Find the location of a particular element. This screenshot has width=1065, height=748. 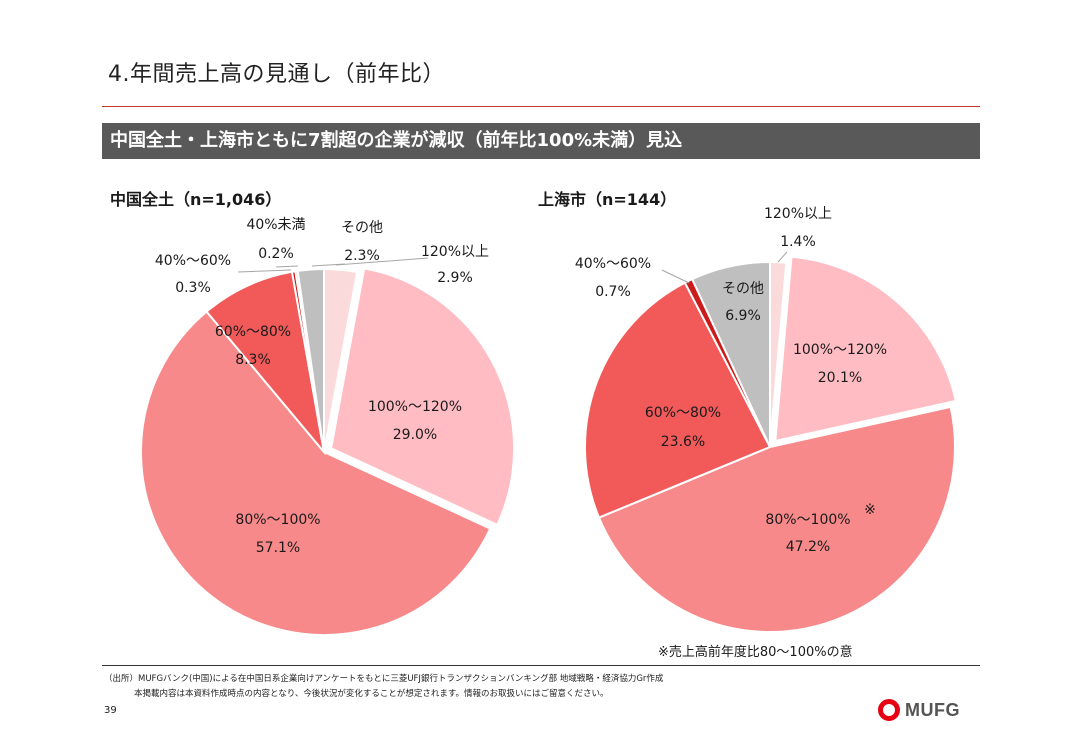

shanghai-category-label-2: 80%～100% is located at coordinates (807, 520).